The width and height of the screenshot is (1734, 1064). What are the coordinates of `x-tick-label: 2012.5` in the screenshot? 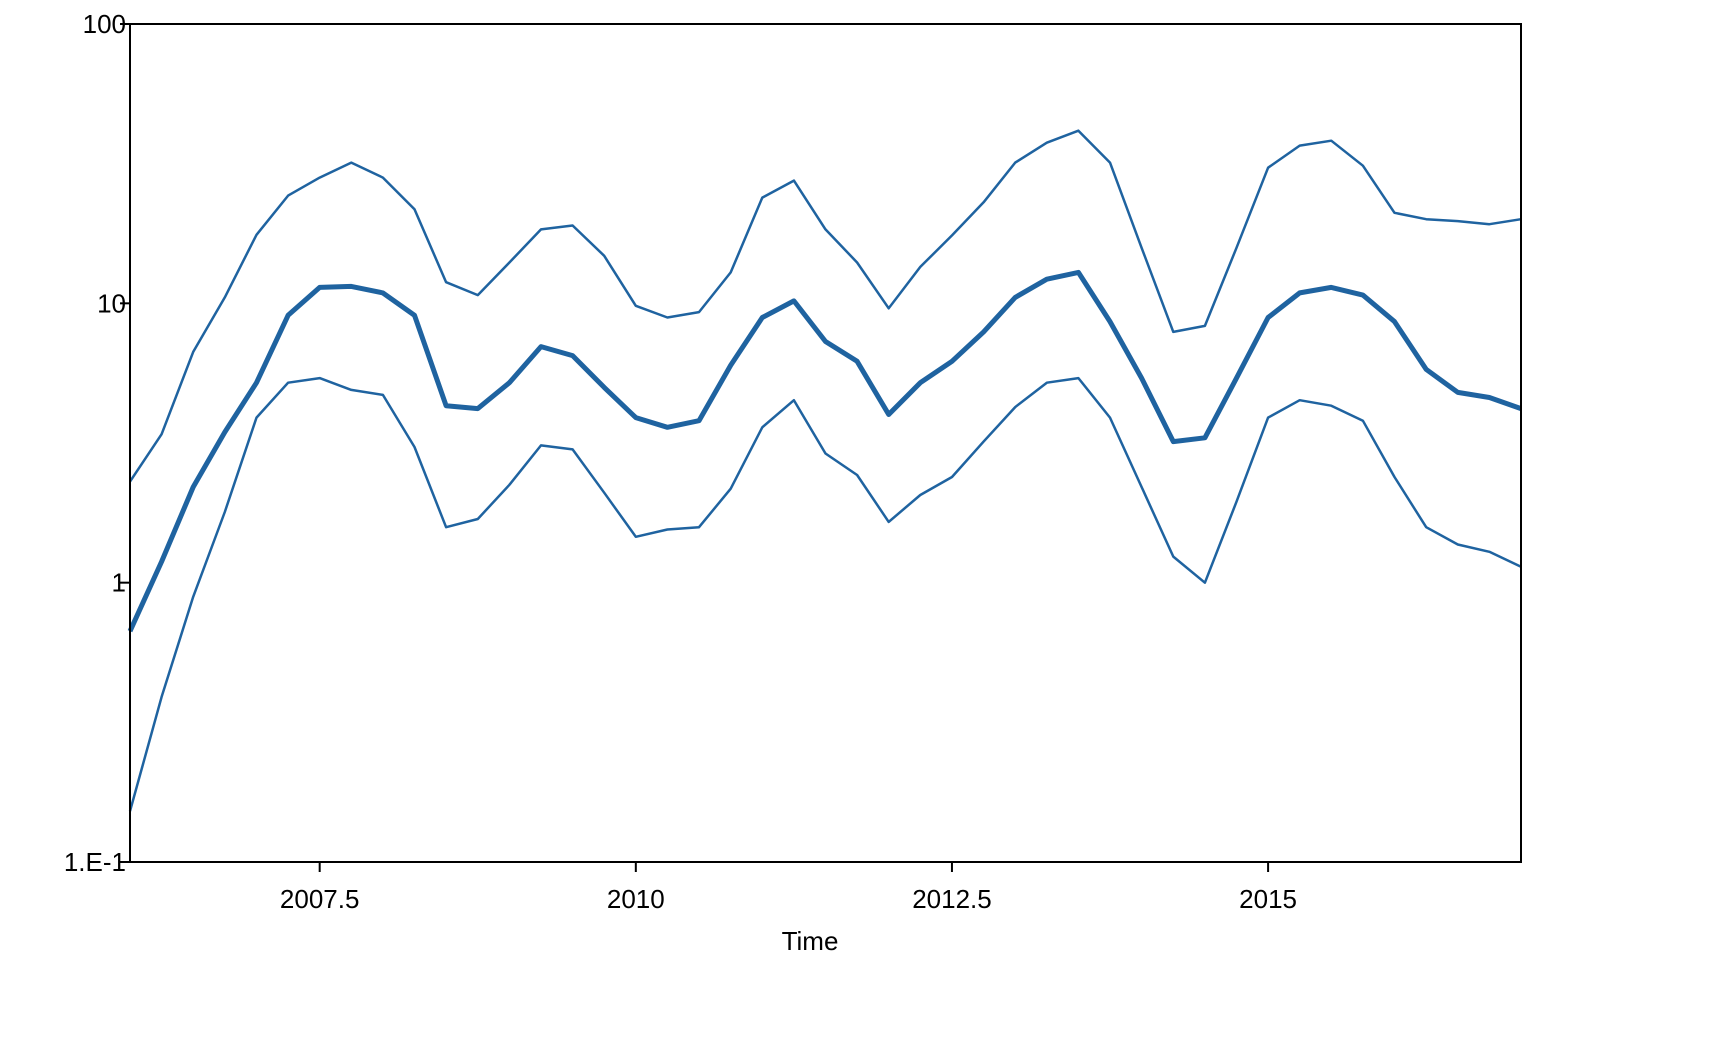 It's located at (952, 899).